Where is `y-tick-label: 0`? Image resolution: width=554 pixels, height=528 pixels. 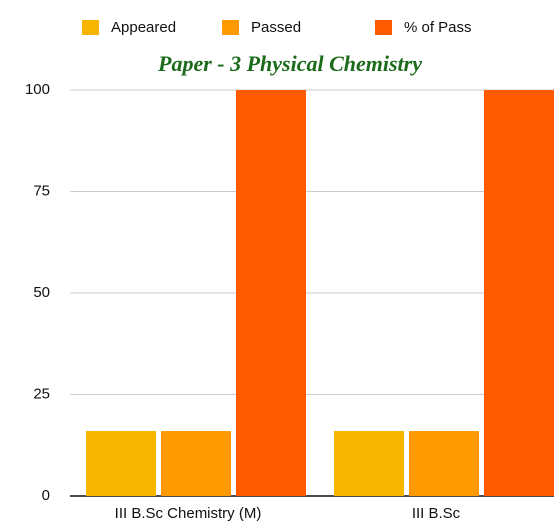
y-tick-label: 0 is located at coordinates (46, 495).